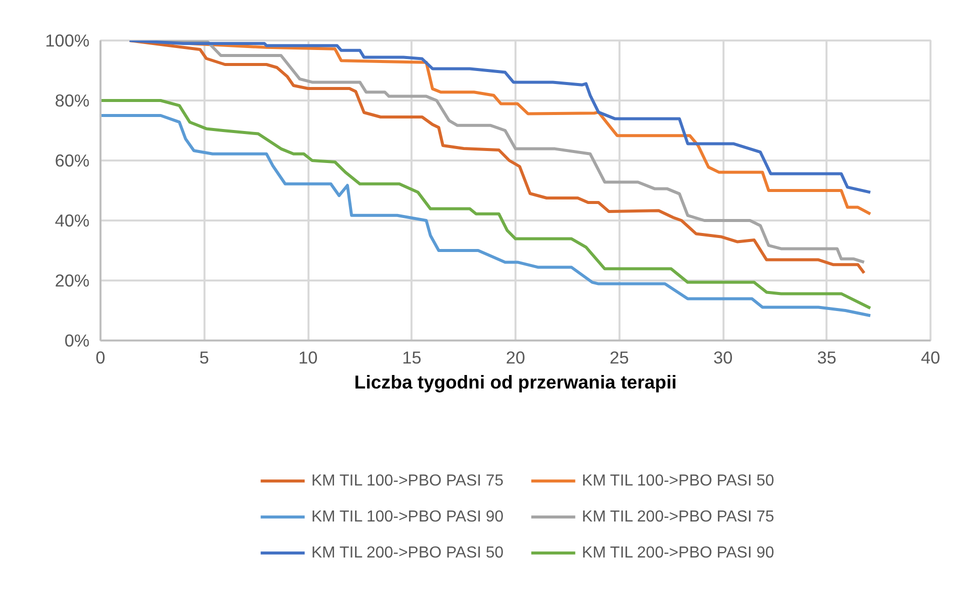  What do you see at coordinates (101, 358) in the screenshot?
I see `x-tick-label: 0` at bounding box center [101, 358].